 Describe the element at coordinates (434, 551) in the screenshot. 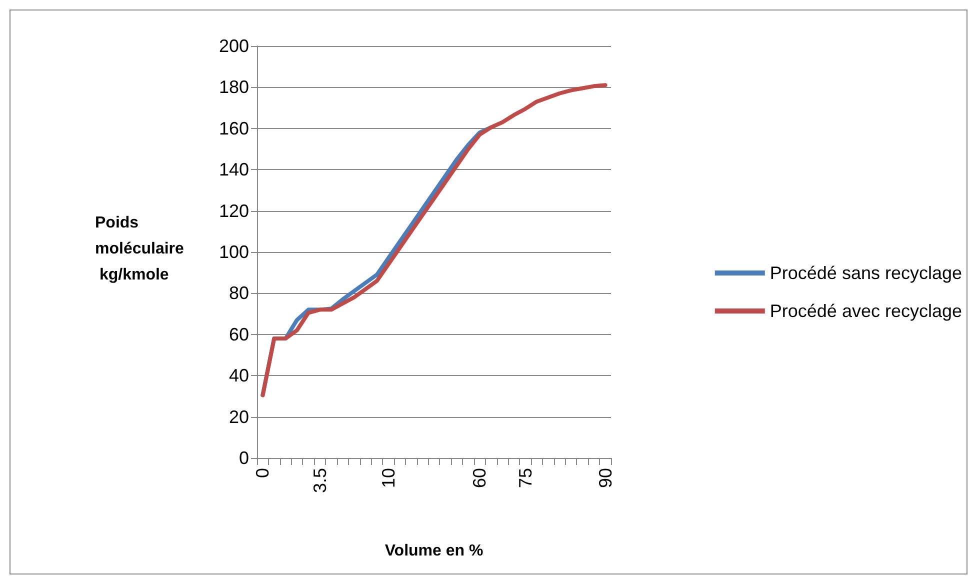

I see `x-axis-title: Volume en %` at that location.